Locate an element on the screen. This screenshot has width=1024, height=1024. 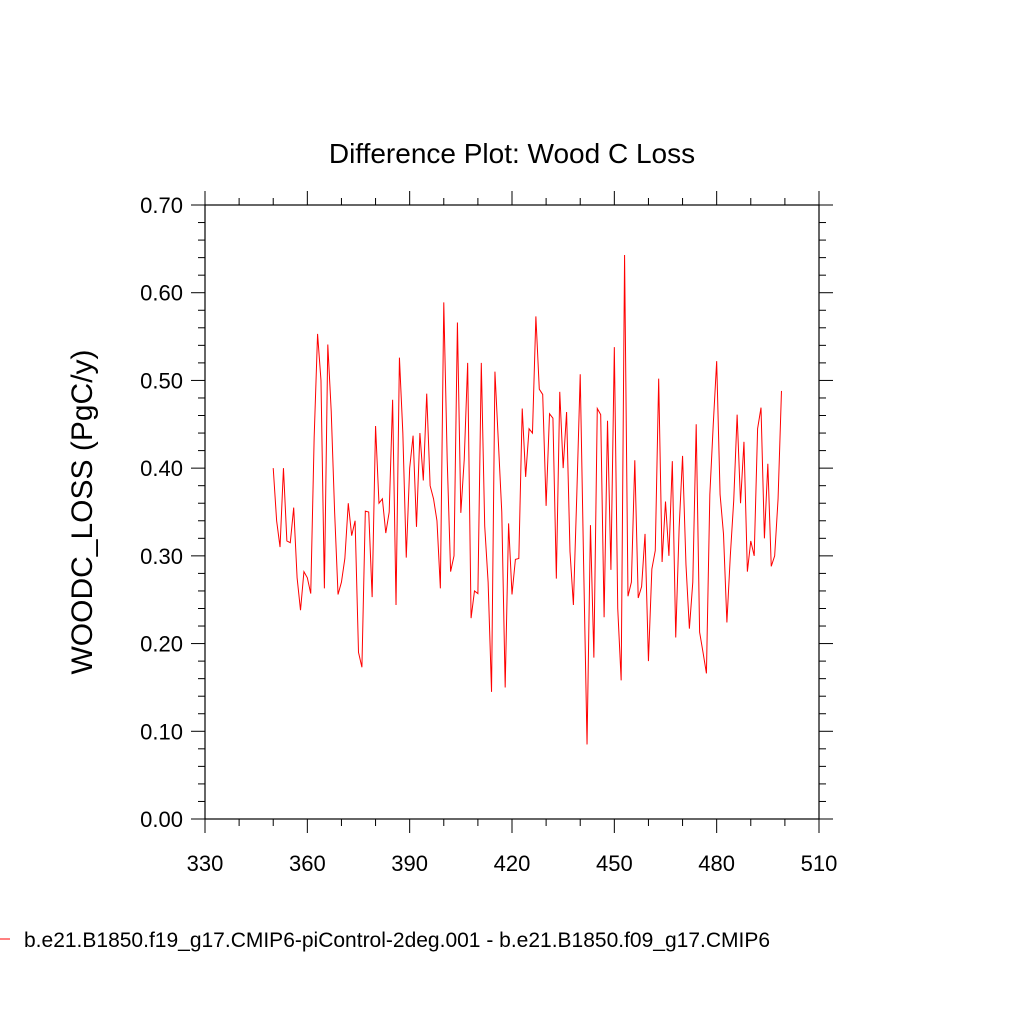
chart-title: Difference Plot: Wood C Loss is located at coordinates (512, 153).